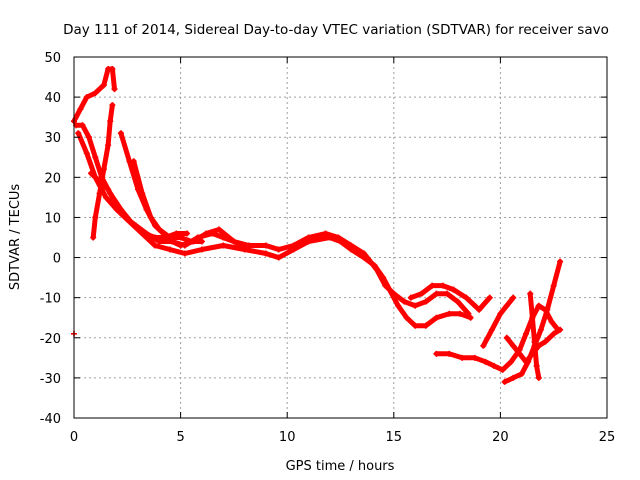 The width and height of the screenshot is (640, 480). Describe the element at coordinates (50, 299) in the screenshot. I see `y-tick-label: -10` at that location.